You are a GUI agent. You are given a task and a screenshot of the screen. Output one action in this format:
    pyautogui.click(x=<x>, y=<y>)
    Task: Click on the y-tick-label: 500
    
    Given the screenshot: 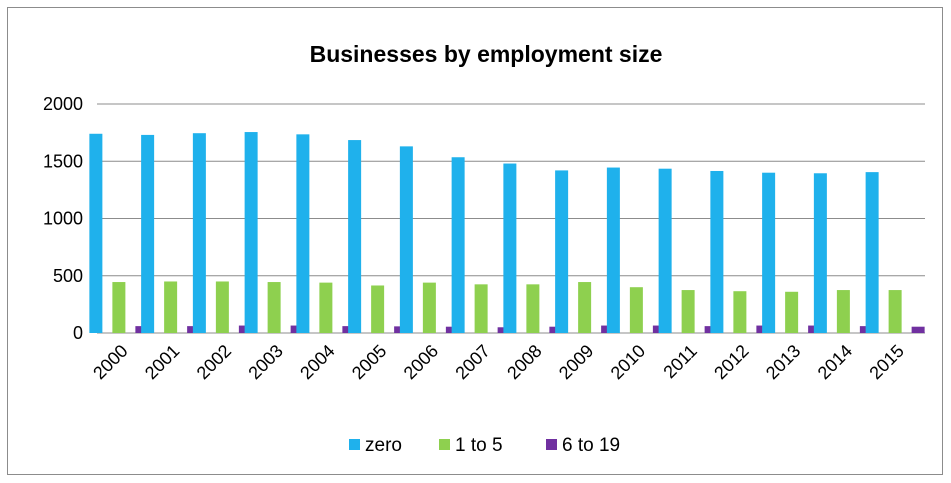 What is the action you would take?
    pyautogui.click(x=68, y=276)
    